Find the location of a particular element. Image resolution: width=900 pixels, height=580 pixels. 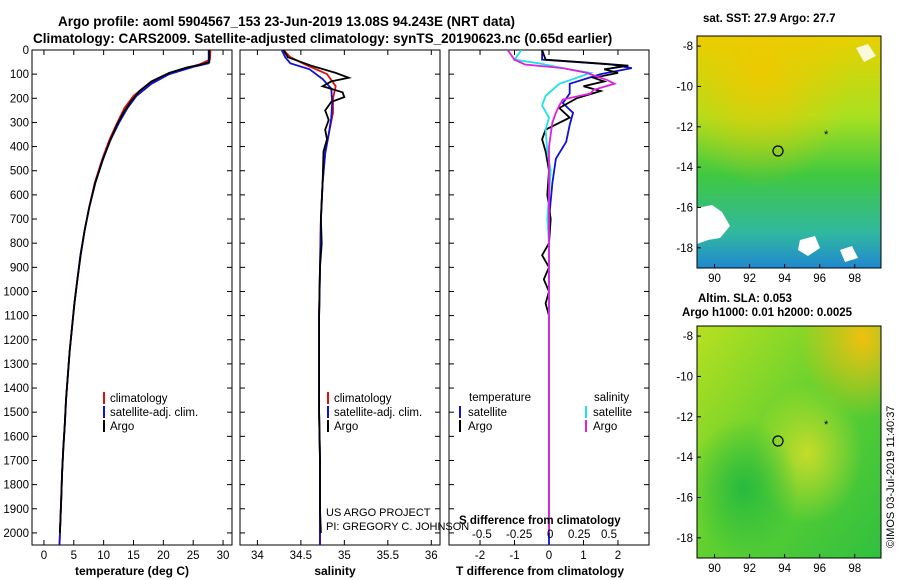

sst-map-title: sat. SST: 27.9 Argo: 27.7 is located at coordinates (769, 19).